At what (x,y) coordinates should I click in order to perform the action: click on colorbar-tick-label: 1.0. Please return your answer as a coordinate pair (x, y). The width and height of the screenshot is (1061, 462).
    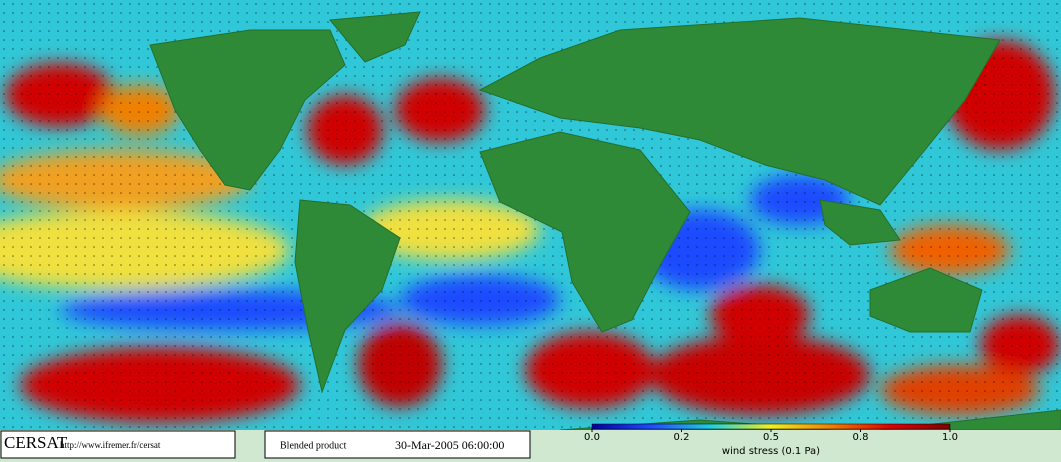
    Looking at the image, I should click on (950, 437).